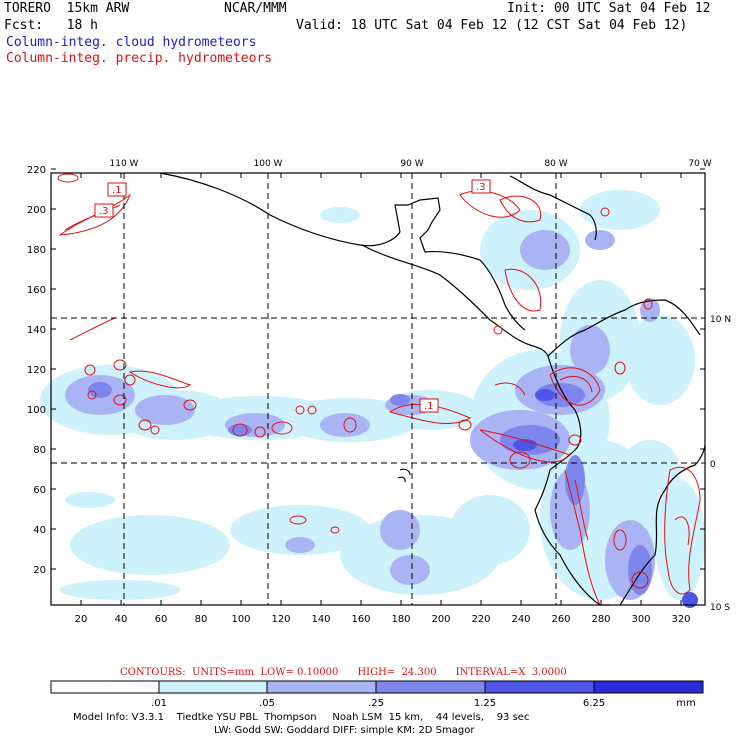 This screenshot has height=740, width=740. I want to click on colorbar-unit: mm, so click(685, 703).